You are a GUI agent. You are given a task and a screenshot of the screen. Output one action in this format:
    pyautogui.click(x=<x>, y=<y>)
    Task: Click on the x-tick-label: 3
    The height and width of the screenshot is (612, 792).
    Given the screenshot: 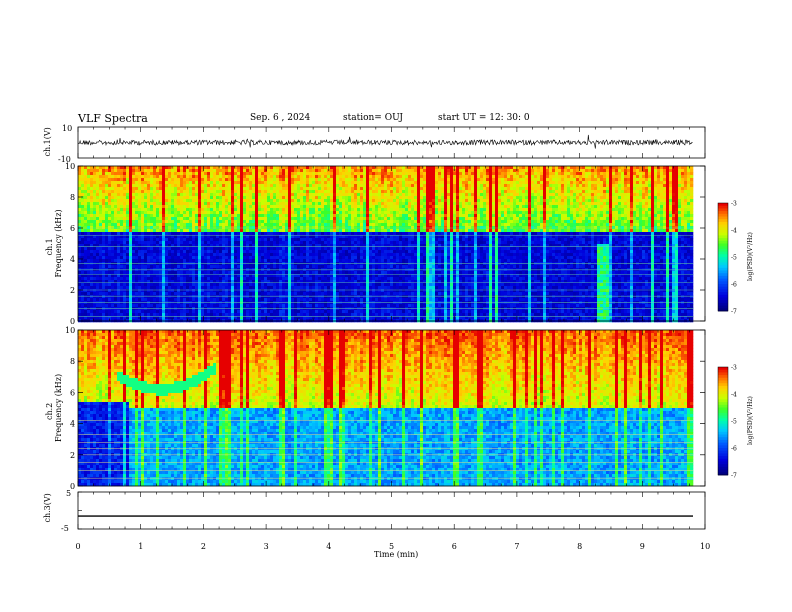 What is the action you would take?
    pyautogui.click(x=266, y=546)
    